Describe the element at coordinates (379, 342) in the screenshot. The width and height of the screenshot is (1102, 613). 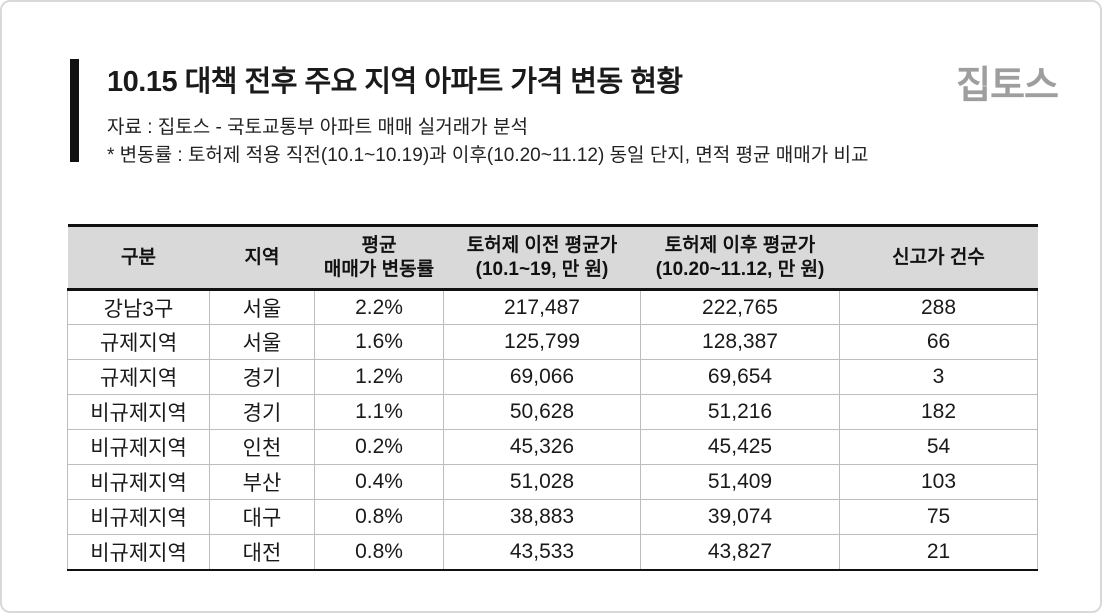
I see `table-cell: 1.6%` at that location.